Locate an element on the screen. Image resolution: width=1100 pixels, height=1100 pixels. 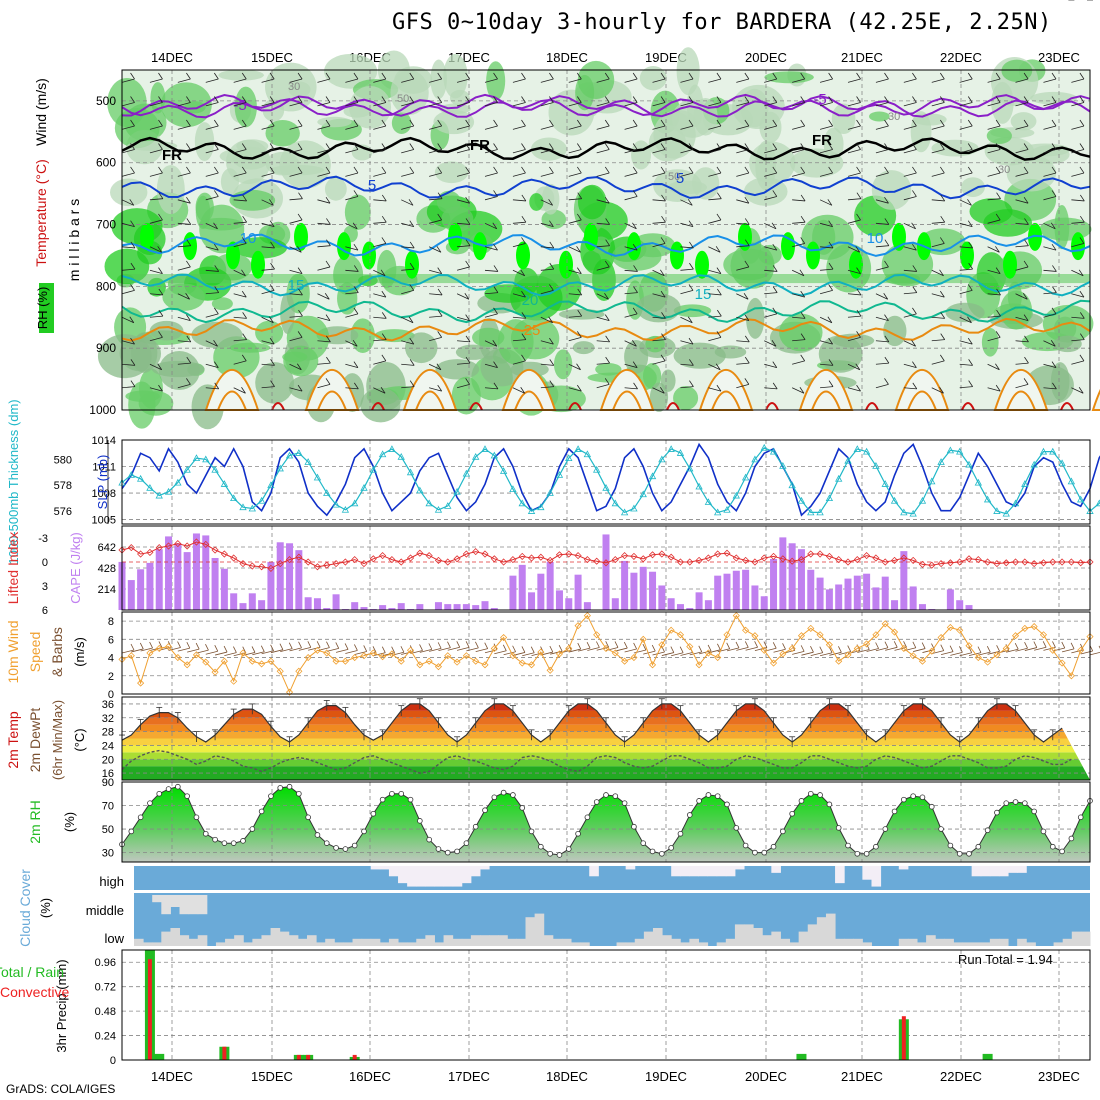
rh2m-frame is located at coordinates (606, 822).